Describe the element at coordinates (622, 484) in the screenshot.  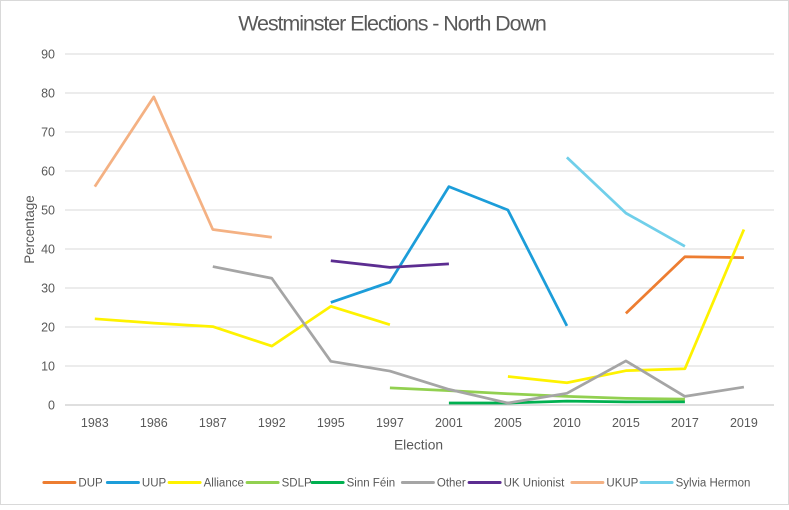
I see `svg-text: UKUP` at that location.